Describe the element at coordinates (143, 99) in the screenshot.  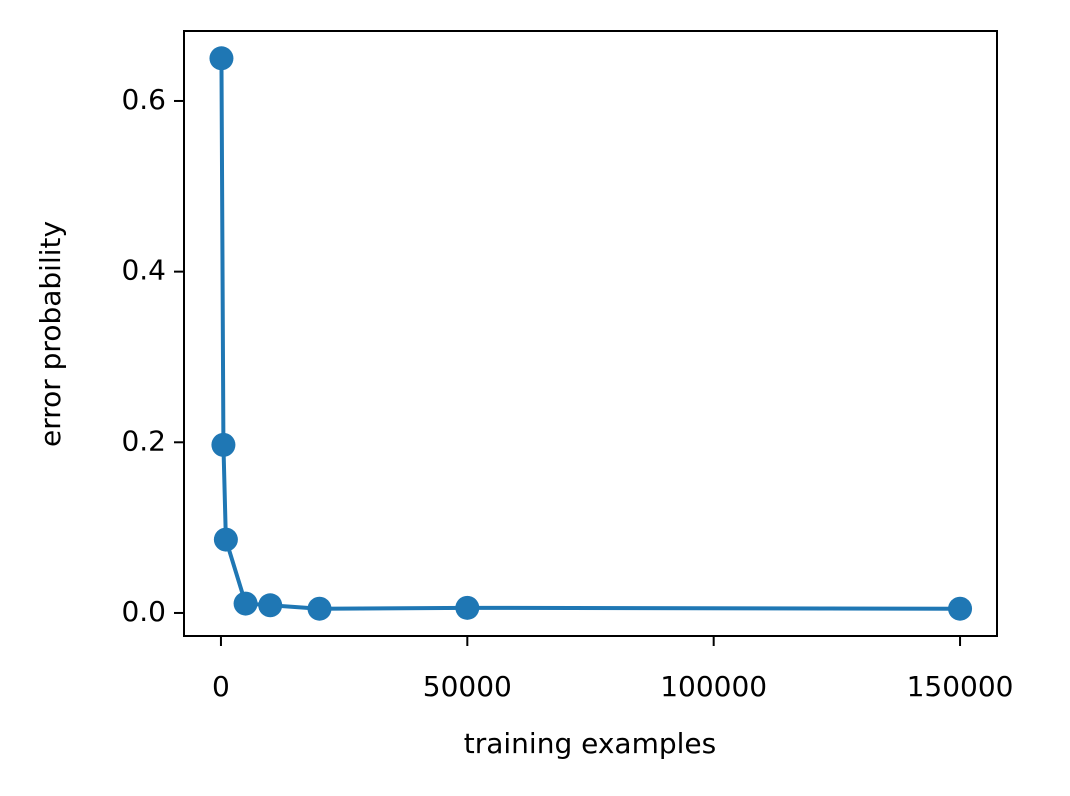
I see `y-tick-label: 0.6` at that location.